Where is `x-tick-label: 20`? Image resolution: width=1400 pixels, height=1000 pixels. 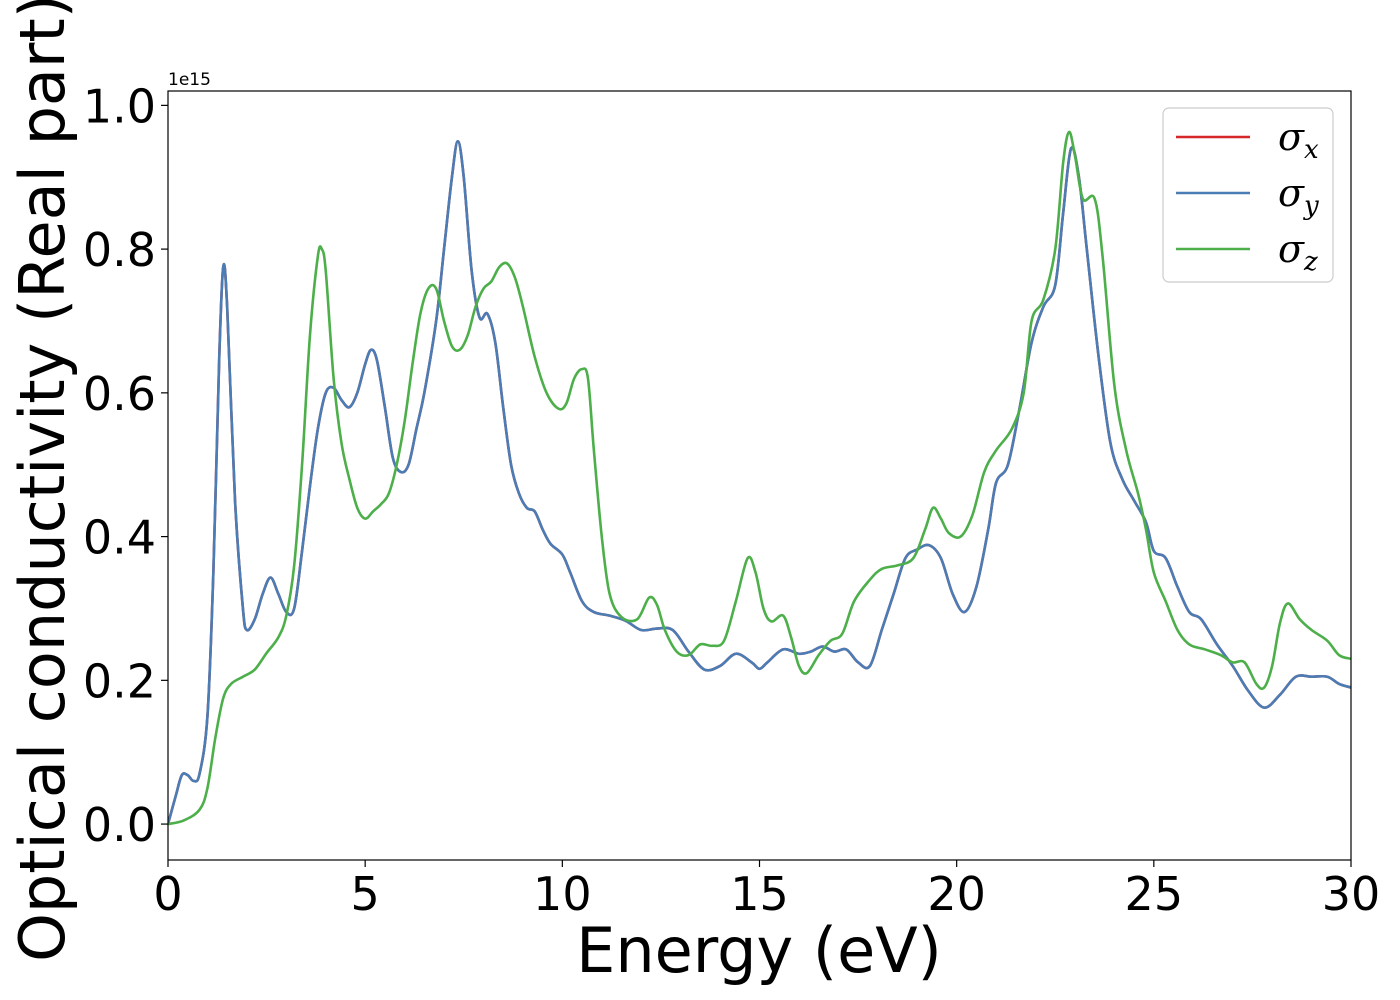
x-tick-label: 20 is located at coordinates (956, 894).